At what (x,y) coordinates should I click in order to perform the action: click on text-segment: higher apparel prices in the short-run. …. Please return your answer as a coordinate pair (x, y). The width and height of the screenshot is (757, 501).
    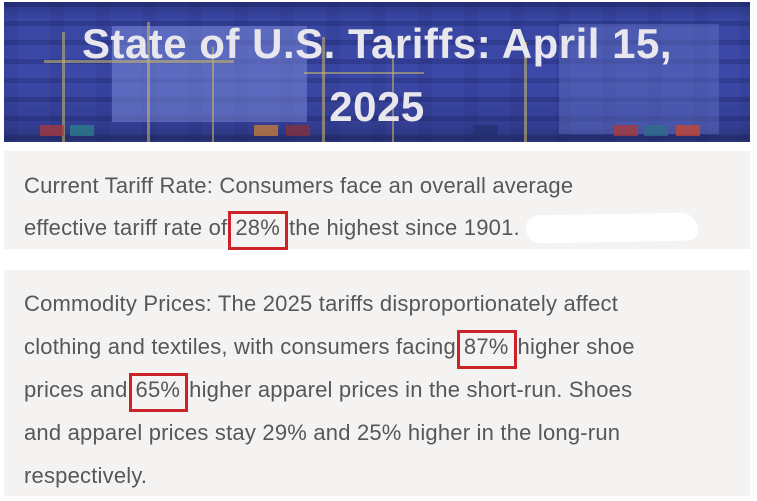
    Looking at the image, I should click on (411, 389).